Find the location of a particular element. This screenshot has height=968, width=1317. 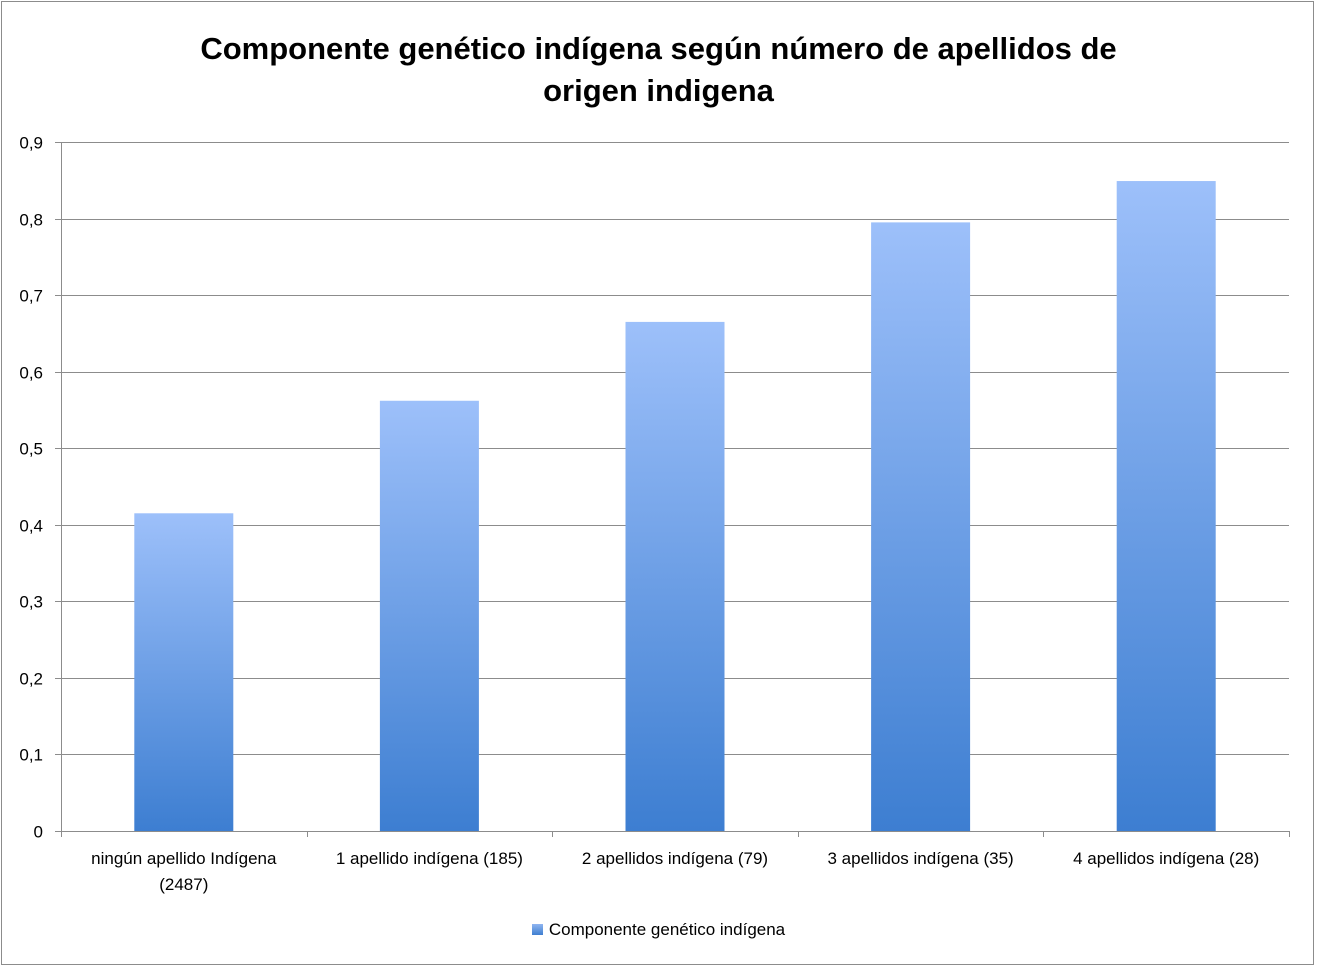

x-category-label: 4 apellidos indígena (28) is located at coordinates (1166, 858).